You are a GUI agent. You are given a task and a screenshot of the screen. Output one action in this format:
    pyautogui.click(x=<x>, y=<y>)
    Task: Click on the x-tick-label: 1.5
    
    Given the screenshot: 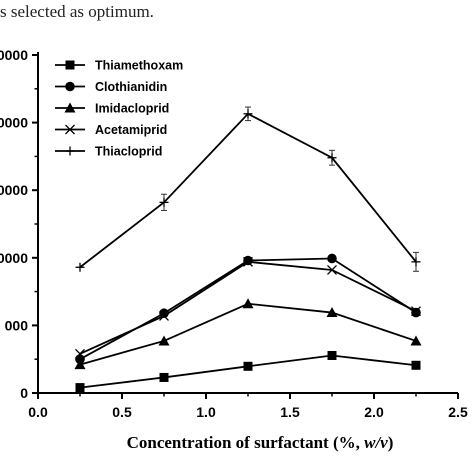 What is the action you would take?
    pyautogui.click(x=290, y=412)
    